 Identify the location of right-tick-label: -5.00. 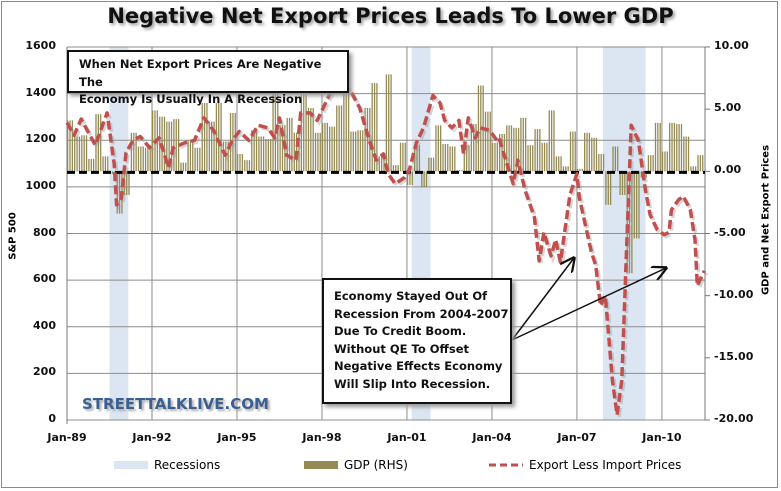
(730, 232).